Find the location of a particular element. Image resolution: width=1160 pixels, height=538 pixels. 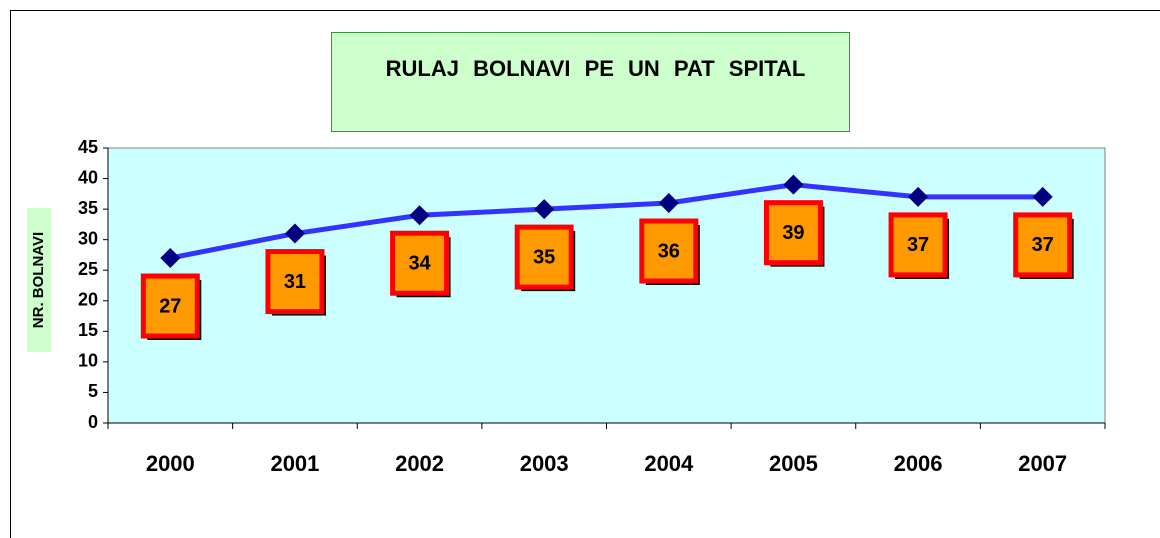

data-label: 31 is located at coordinates (295, 282).